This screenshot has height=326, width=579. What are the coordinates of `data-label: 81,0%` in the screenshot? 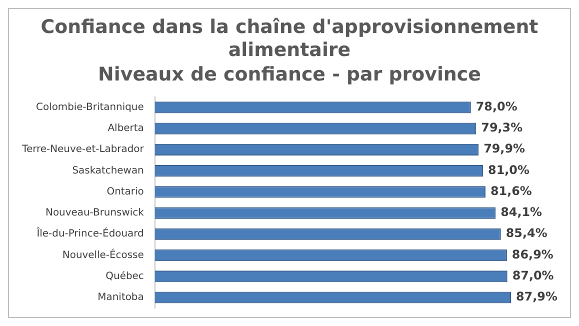 It's located at (509, 169).